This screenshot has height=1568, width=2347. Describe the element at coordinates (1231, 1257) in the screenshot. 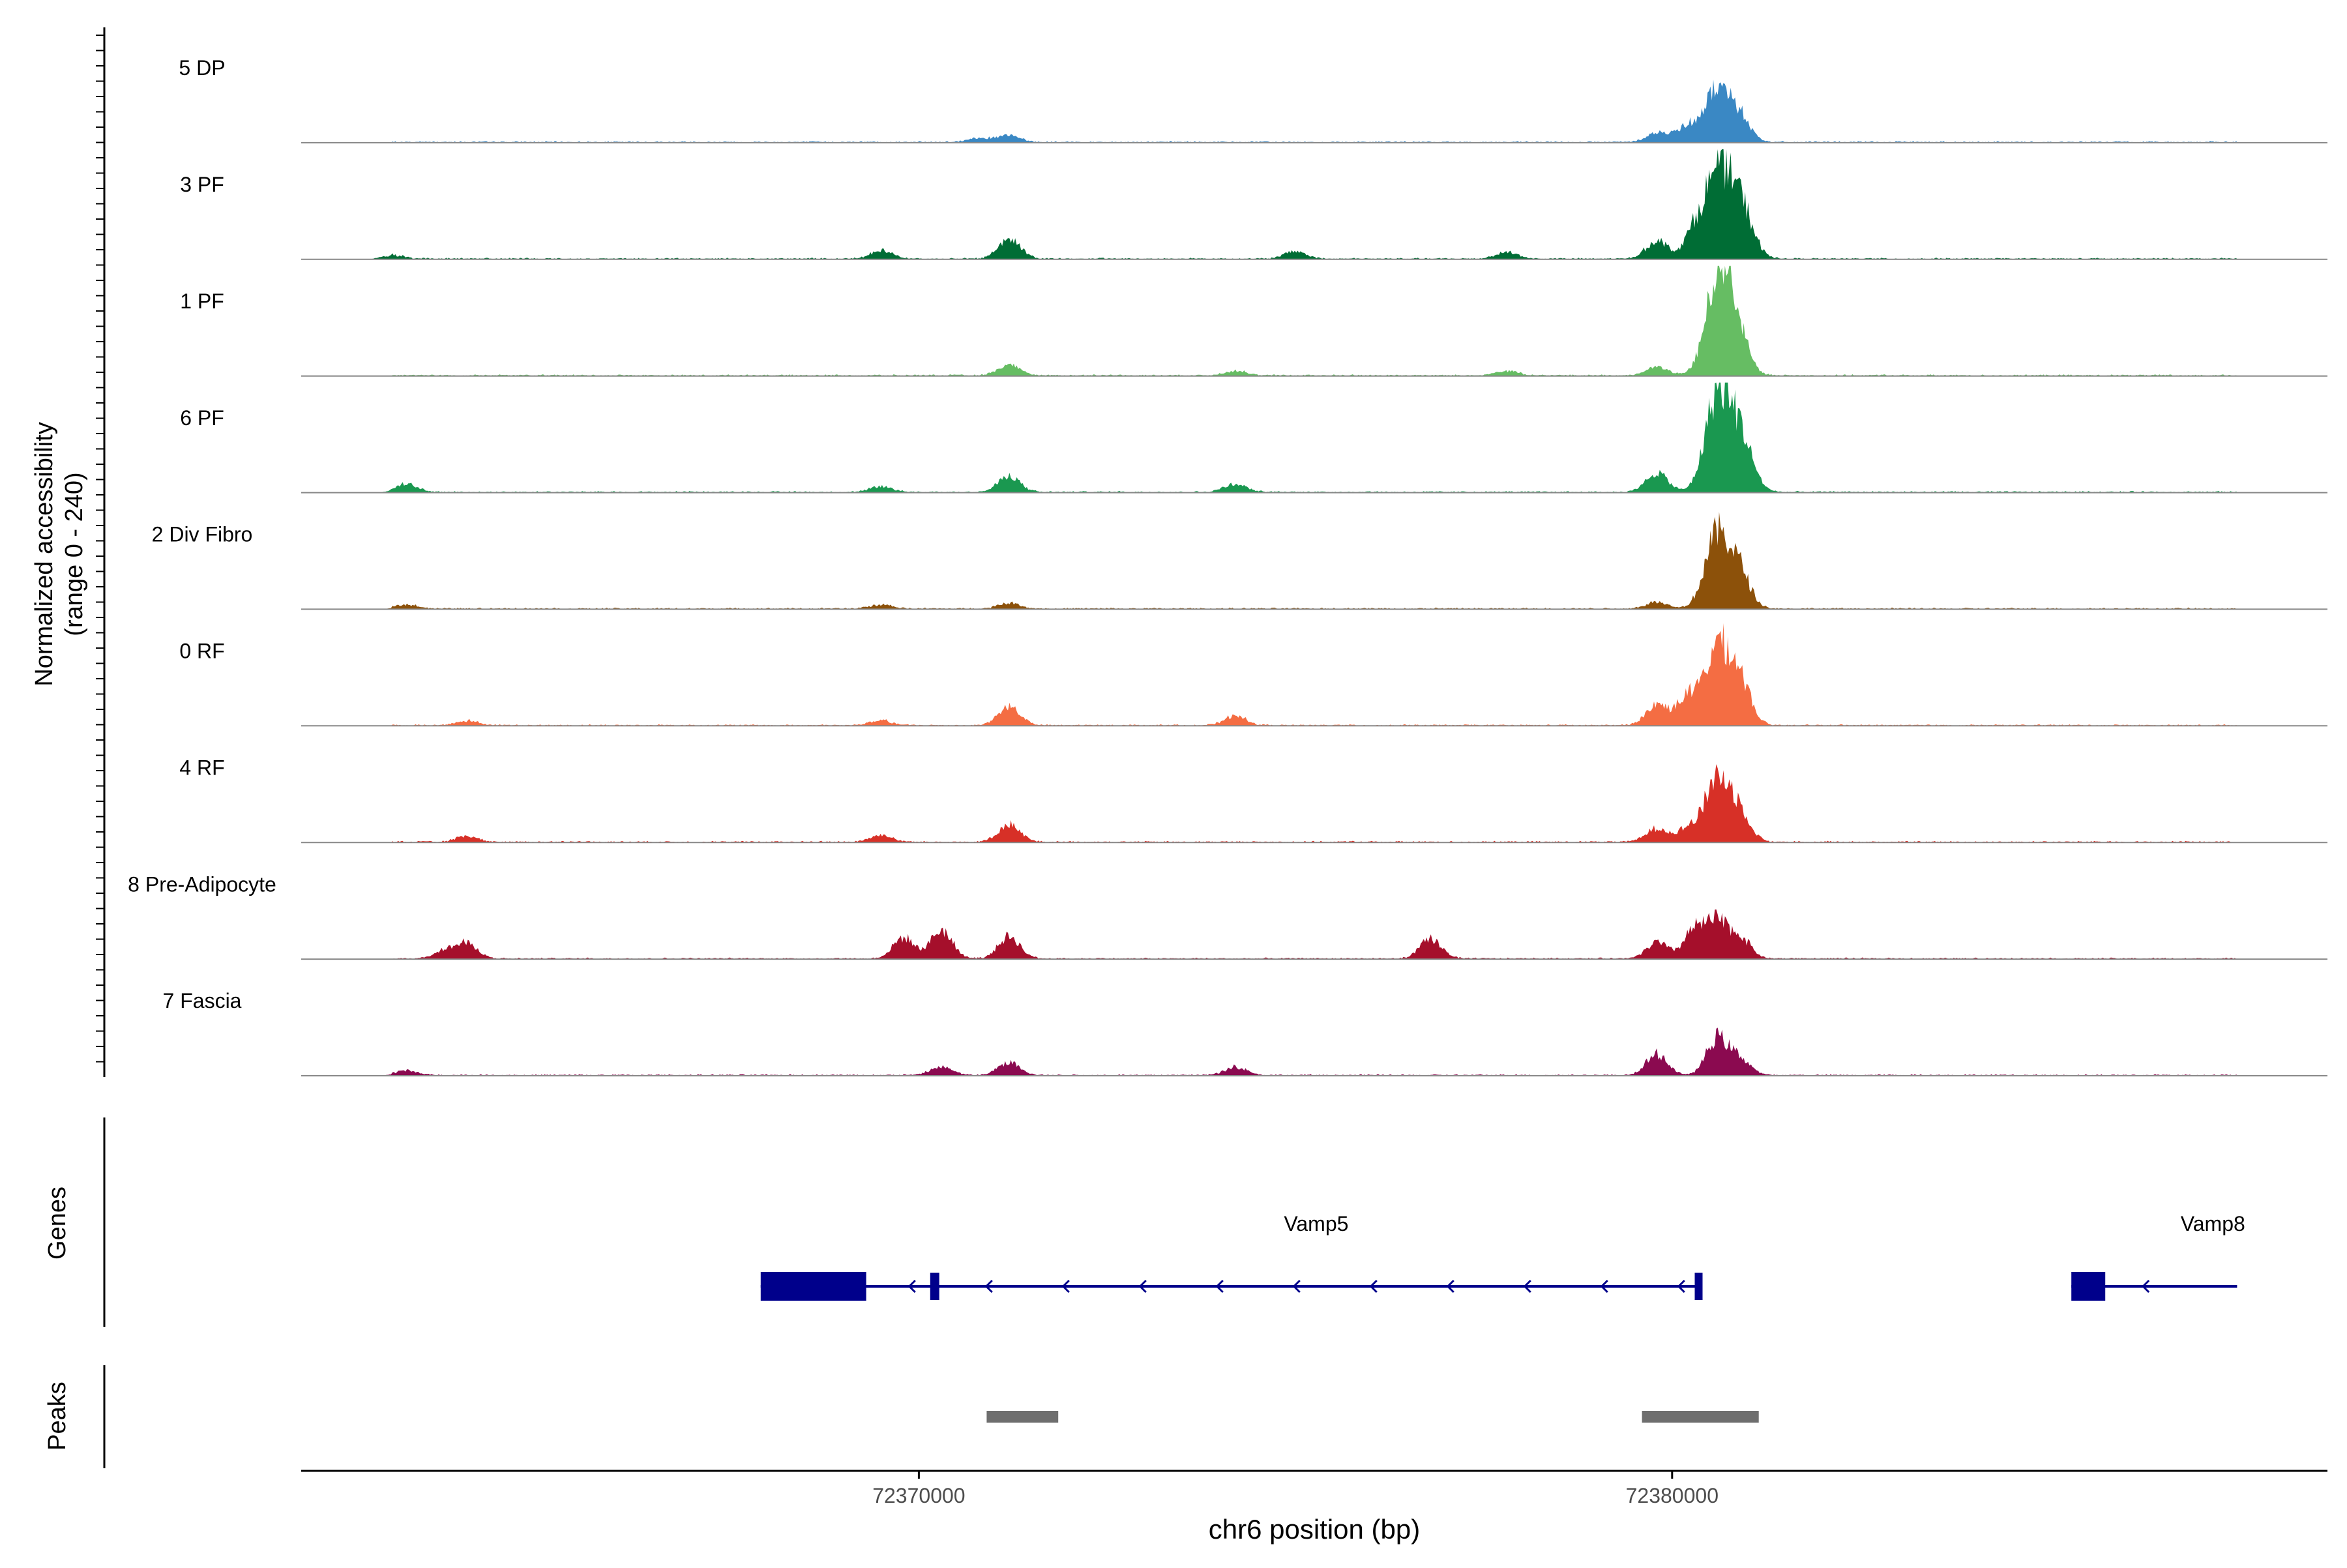

I see `gene-model: Vamp5` at that location.